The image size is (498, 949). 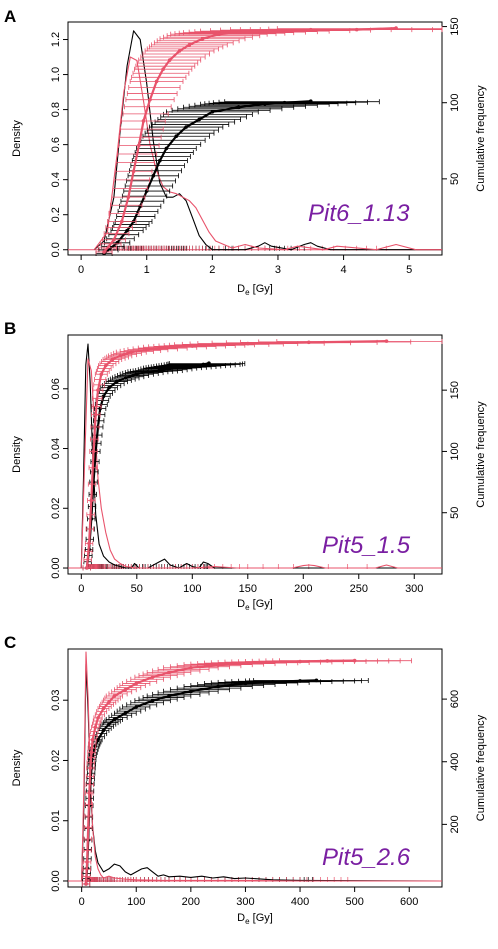 What do you see at coordinates (409, 270) in the screenshot?
I see `x-tick-label: 5` at bounding box center [409, 270].